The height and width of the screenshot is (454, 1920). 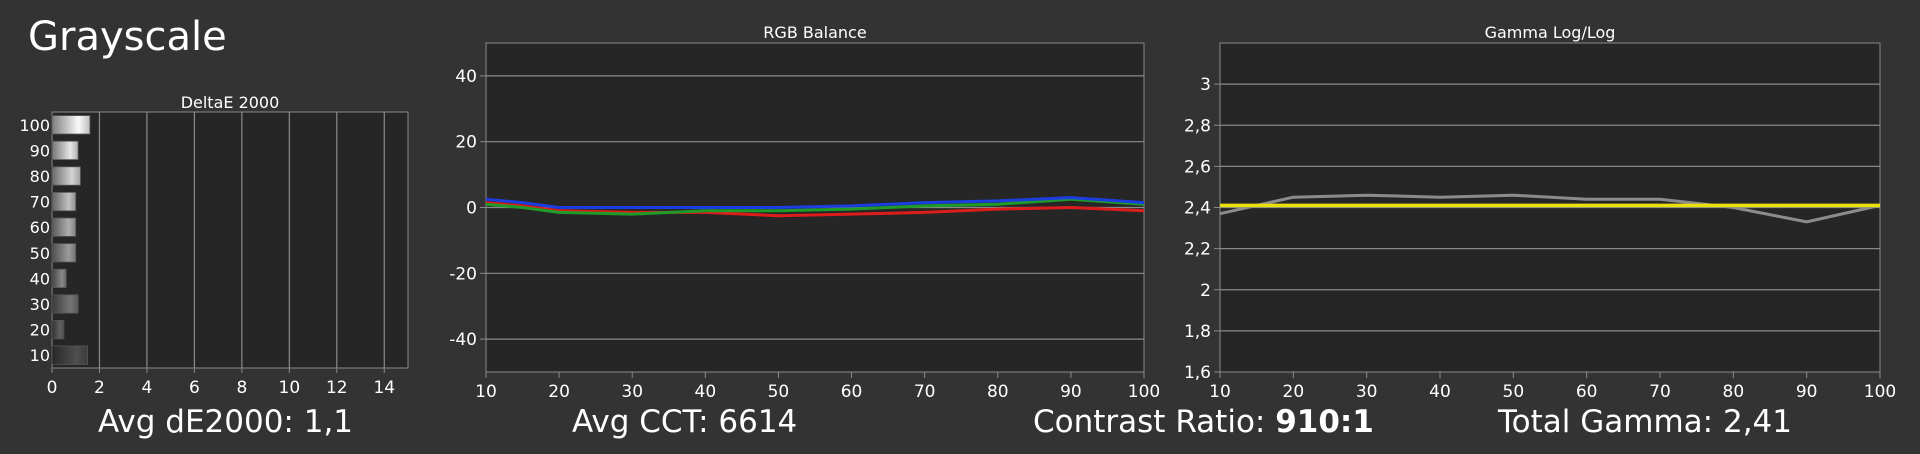 What do you see at coordinates (1205, 291) in the screenshot?
I see `gamma-y-tick-label: 2` at bounding box center [1205, 291].